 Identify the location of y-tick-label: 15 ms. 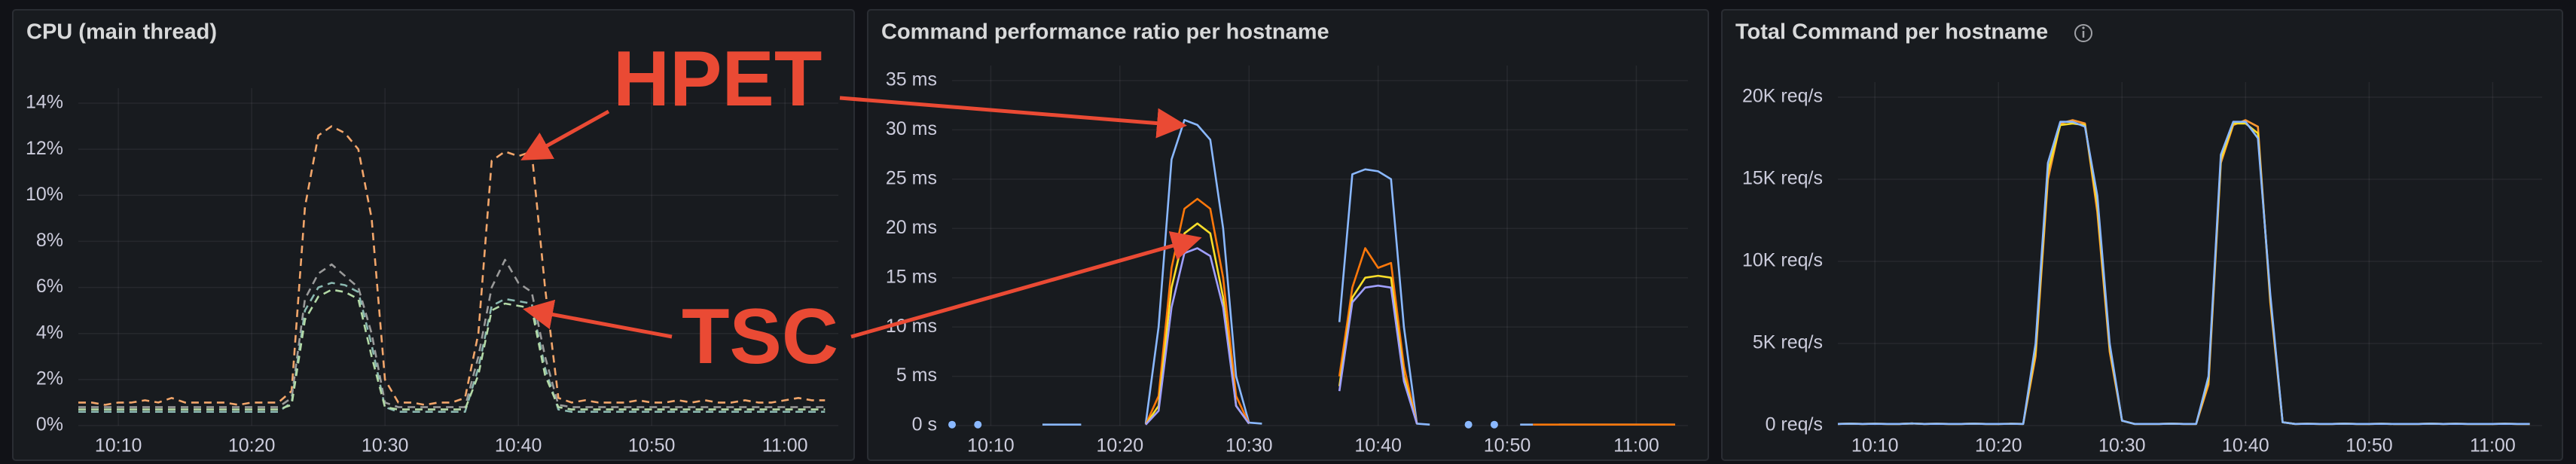
(912, 276).